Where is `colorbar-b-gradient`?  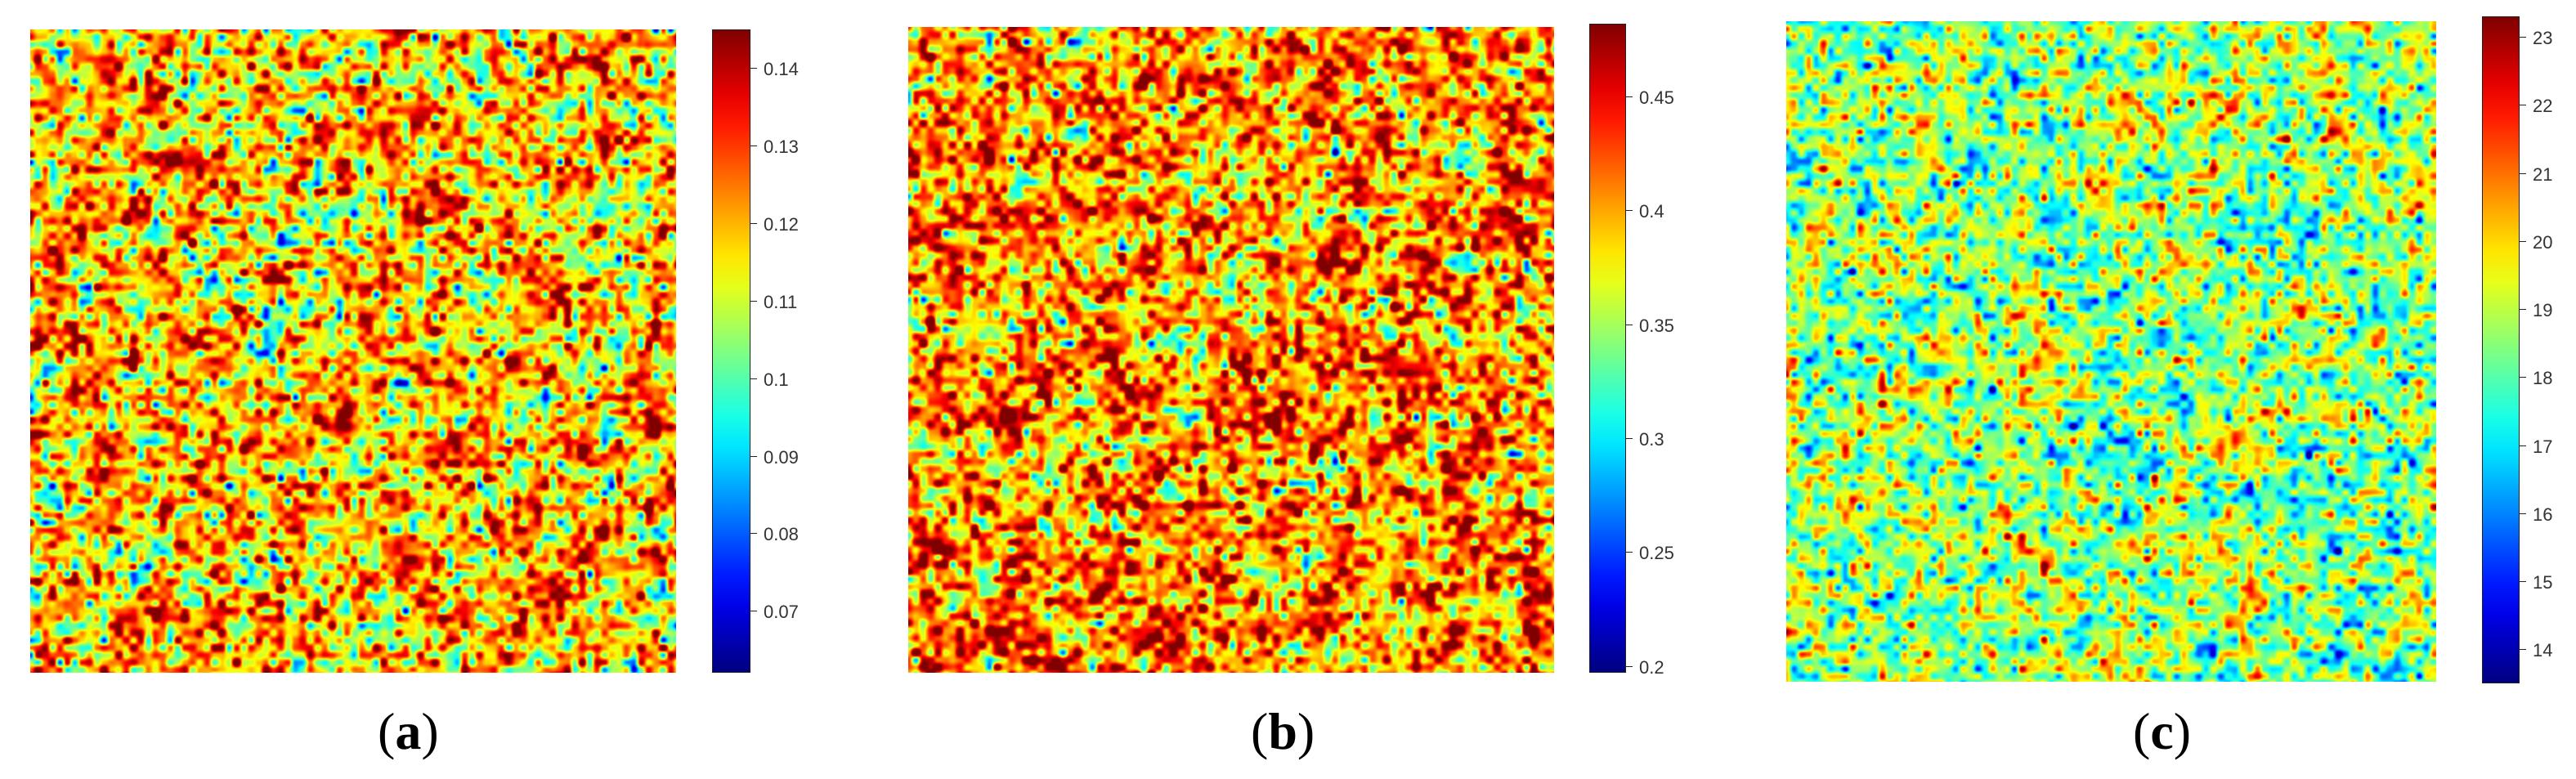 colorbar-b-gradient is located at coordinates (1608, 348).